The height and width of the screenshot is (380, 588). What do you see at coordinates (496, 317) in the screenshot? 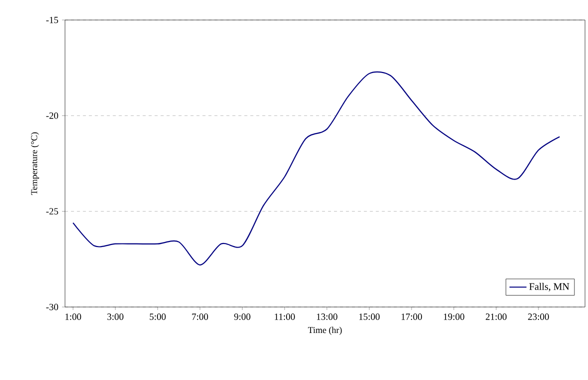
I see `x-tick-label: 21:00` at bounding box center [496, 317].